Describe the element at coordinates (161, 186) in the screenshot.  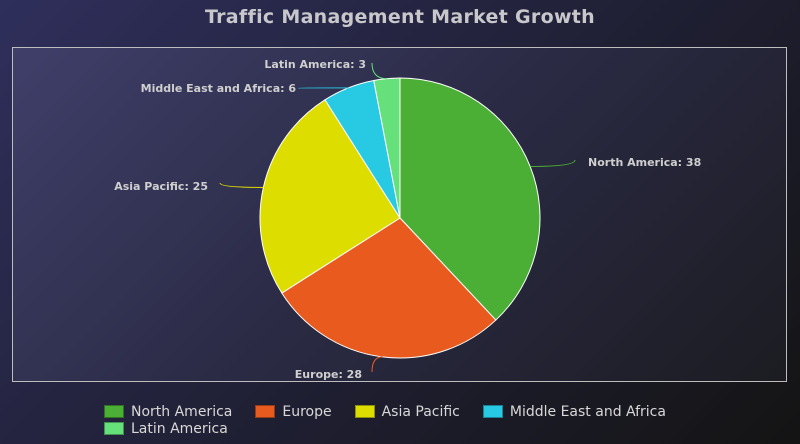
I see `data-label: Asia Pacific: 25` at that location.